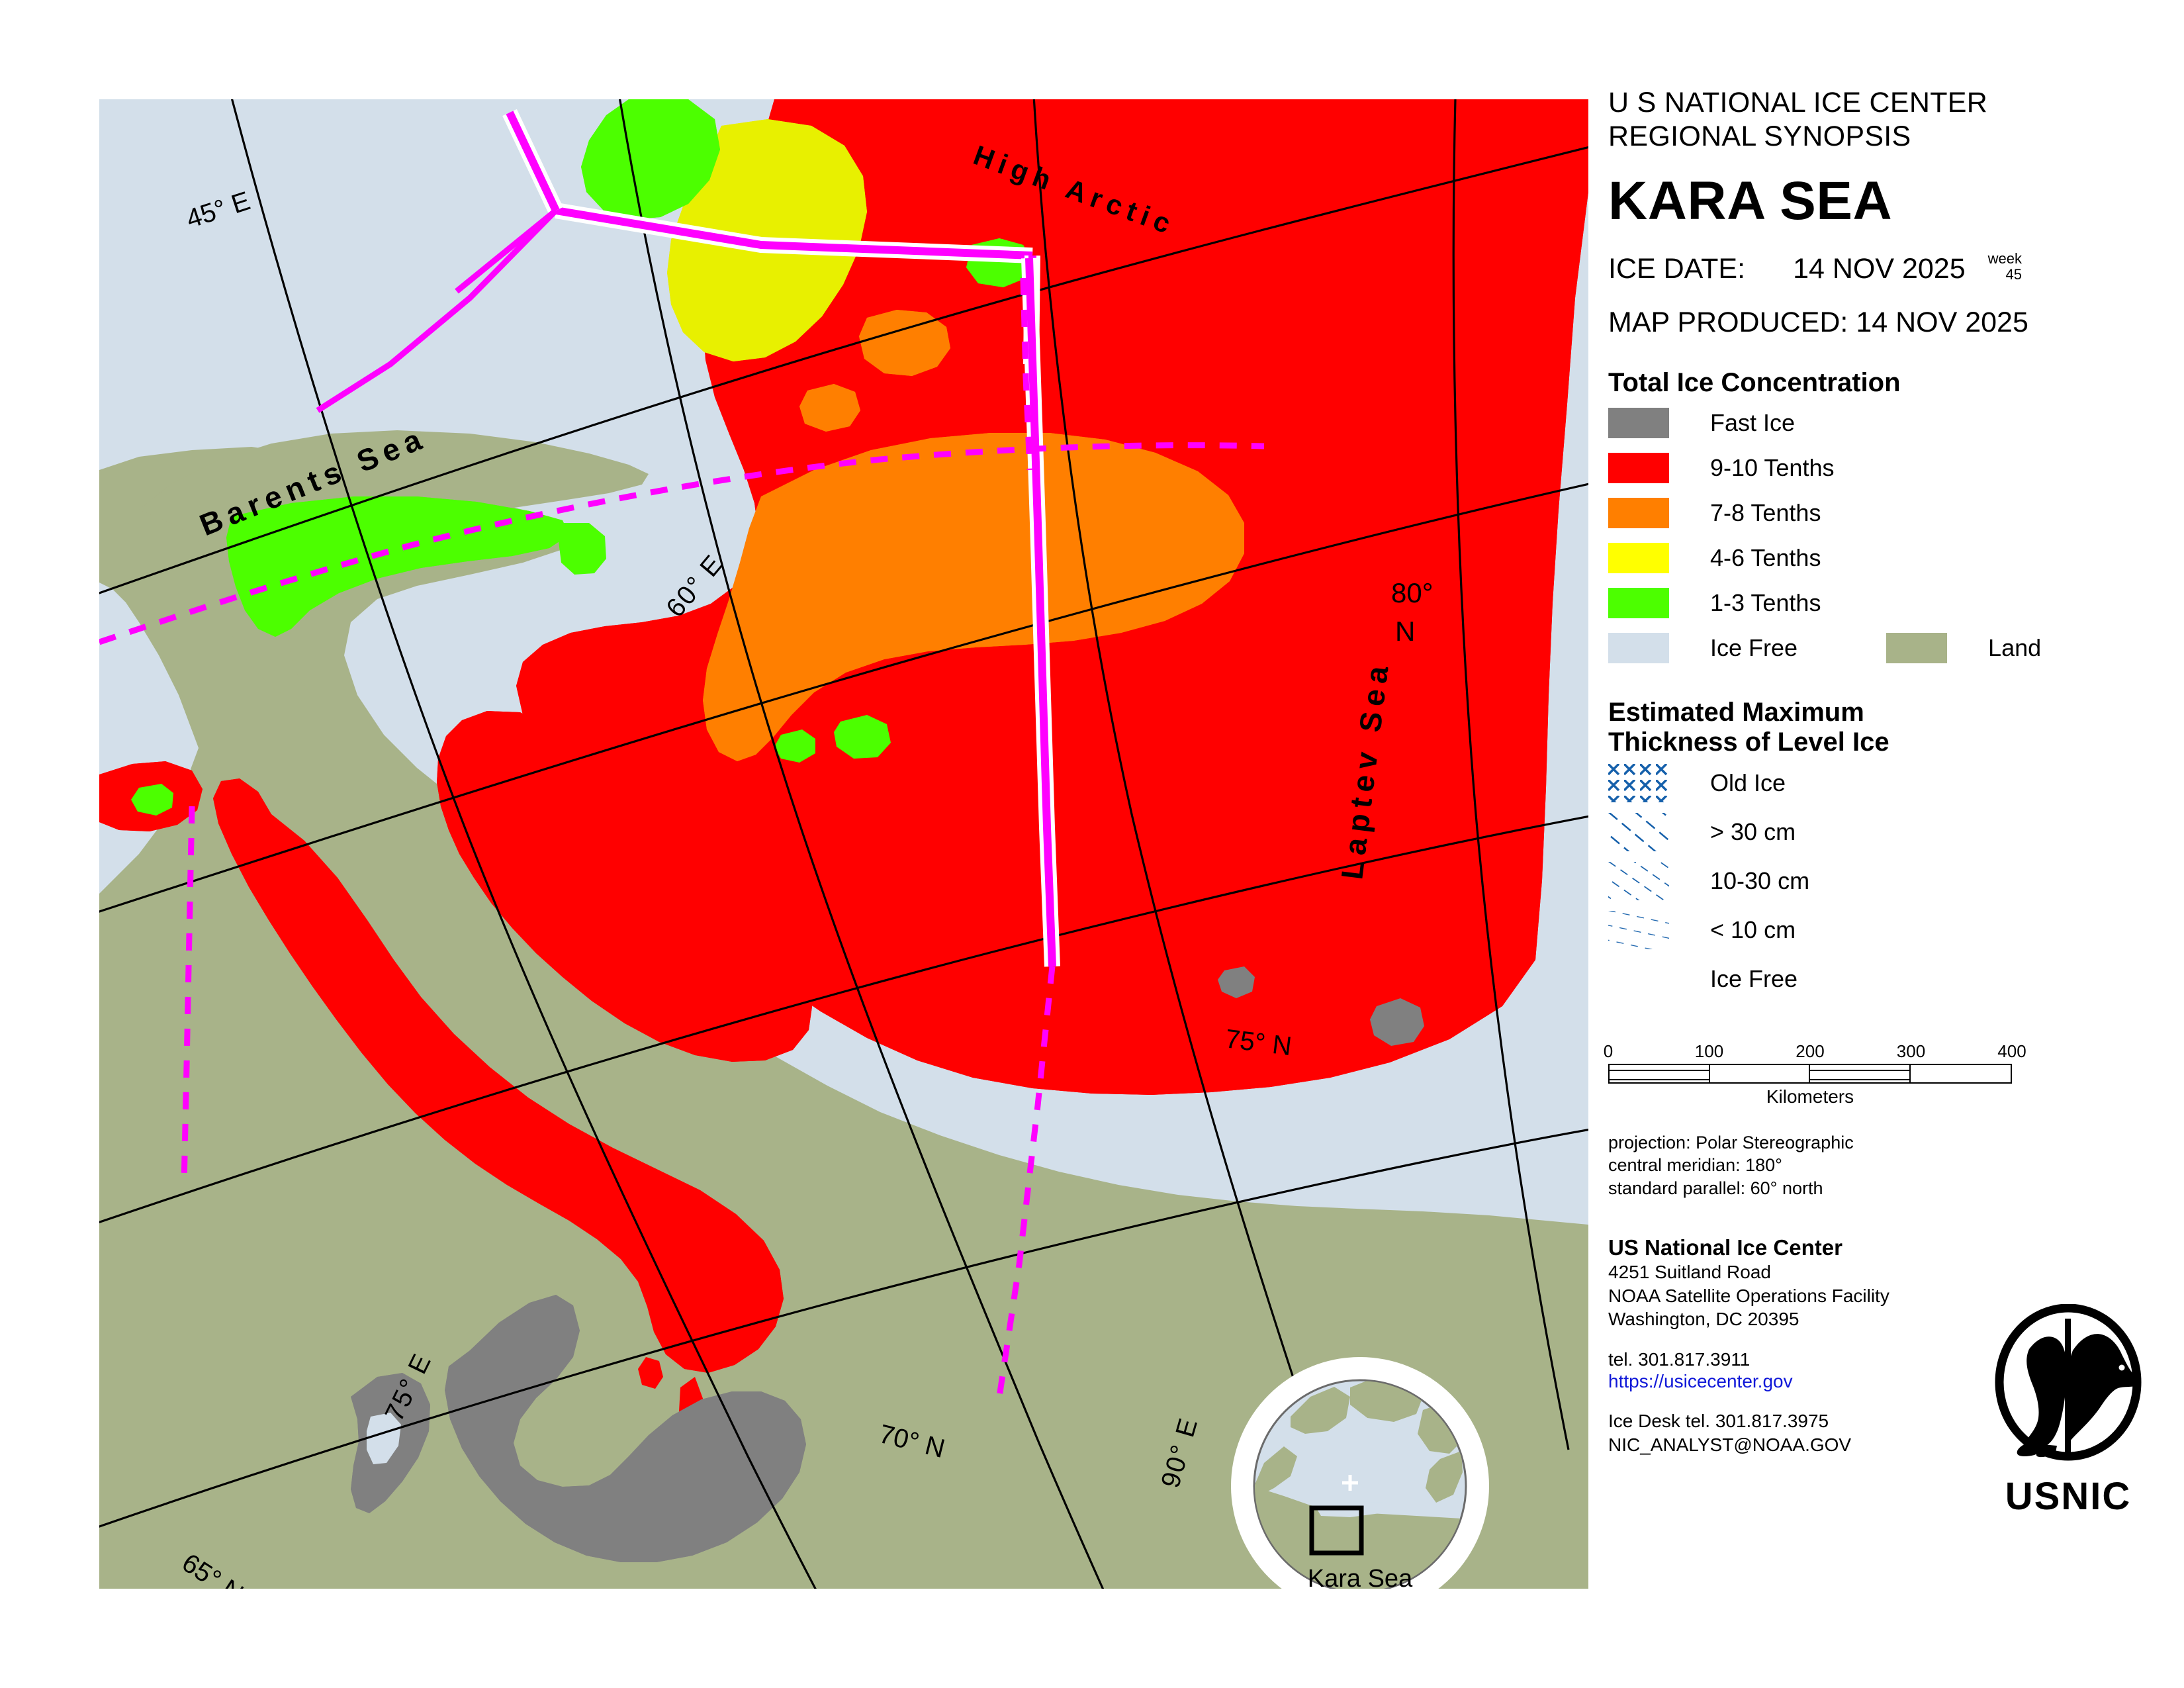 The height and width of the screenshot is (1688, 2184). Describe the element at coordinates (437, 311) in the screenshot. I see `region-boundary-sw` at that location.